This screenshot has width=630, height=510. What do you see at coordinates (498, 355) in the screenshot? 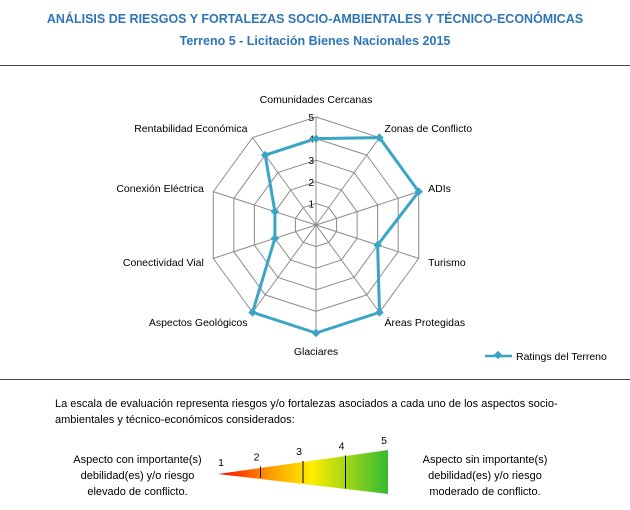
I see `legend-marker-icon` at bounding box center [498, 355].